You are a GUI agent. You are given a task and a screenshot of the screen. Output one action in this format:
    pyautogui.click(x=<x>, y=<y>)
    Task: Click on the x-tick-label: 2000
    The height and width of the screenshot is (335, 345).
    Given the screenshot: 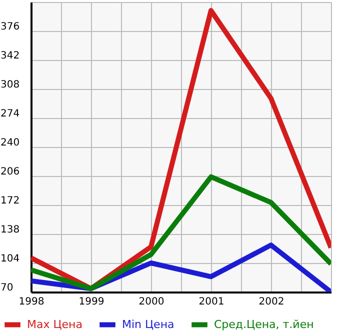 What is the action you would take?
    pyautogui.click(x=151, y=302)
    